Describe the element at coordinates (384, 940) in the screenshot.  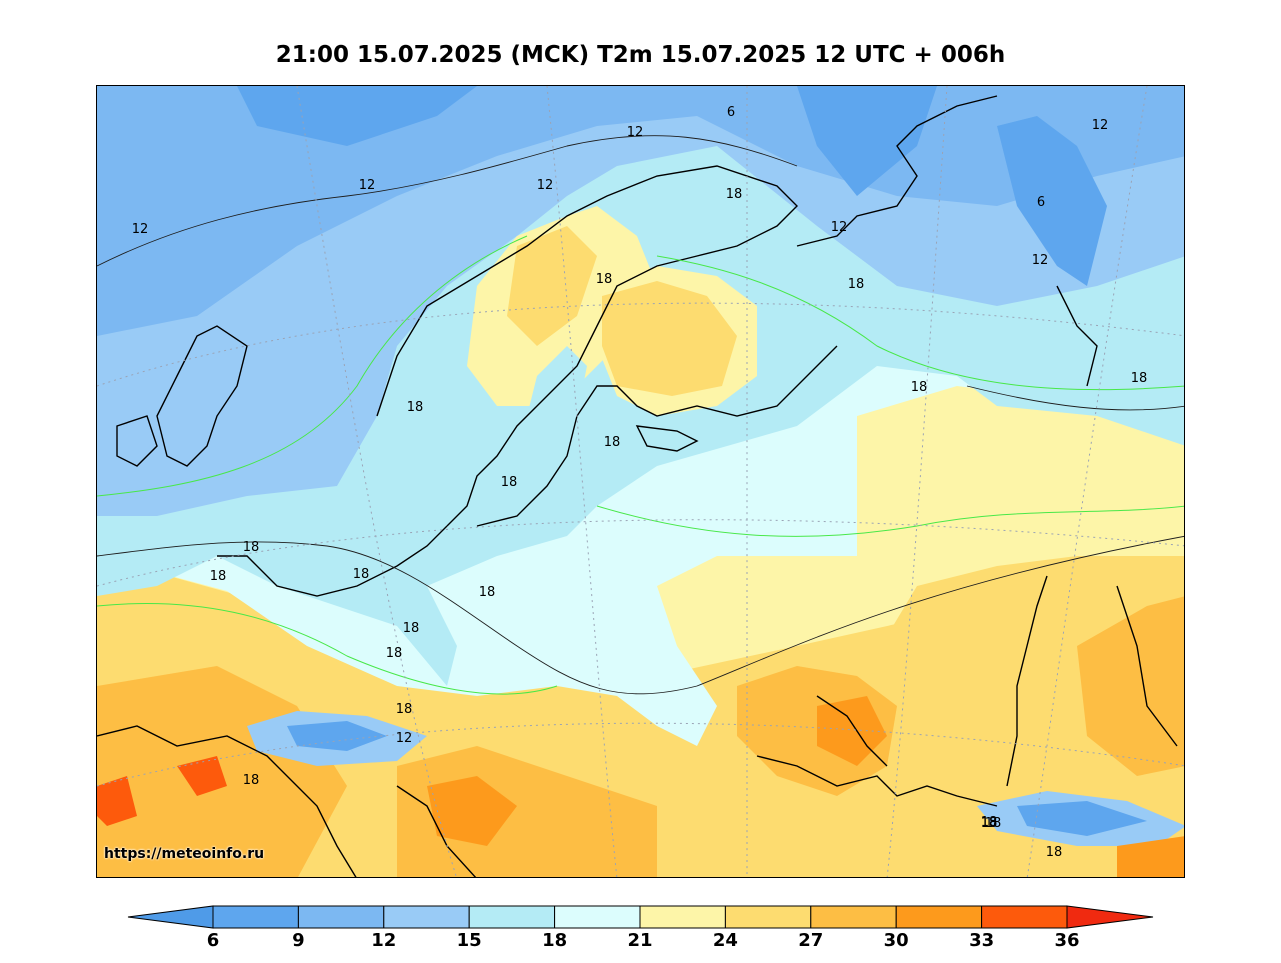
I see `colorbar-tick-label: 12` at that location.